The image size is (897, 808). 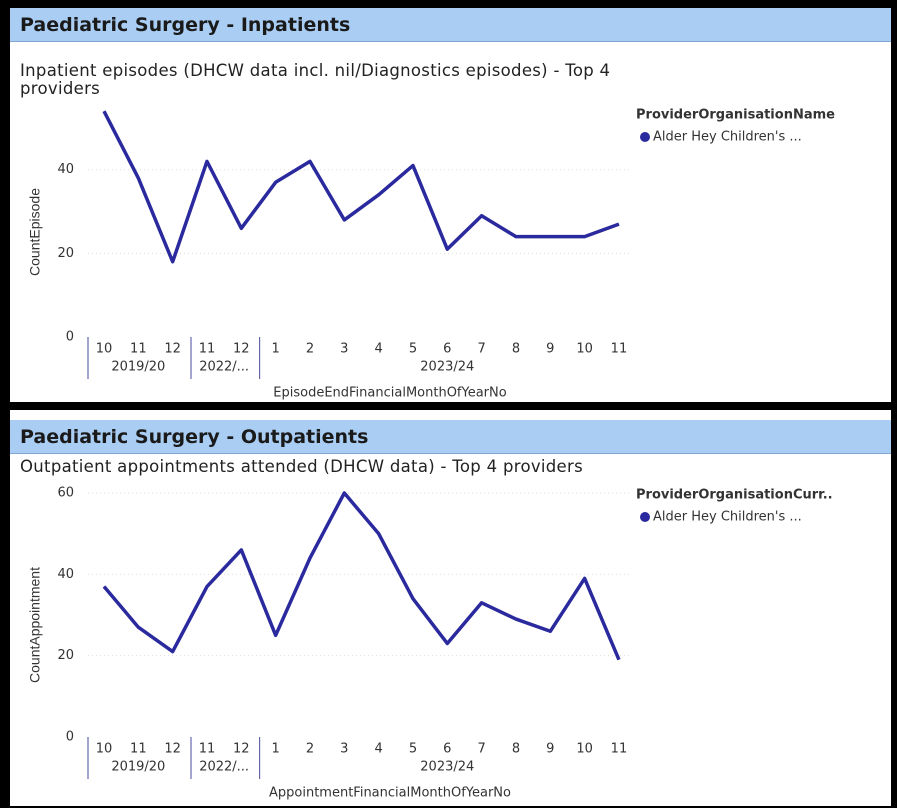 What do you see at coordinates (450, 25) in the screenshot?
I see `panel-header: Paediatric Surgery - Inpatients` at bounding box center [450, 25].